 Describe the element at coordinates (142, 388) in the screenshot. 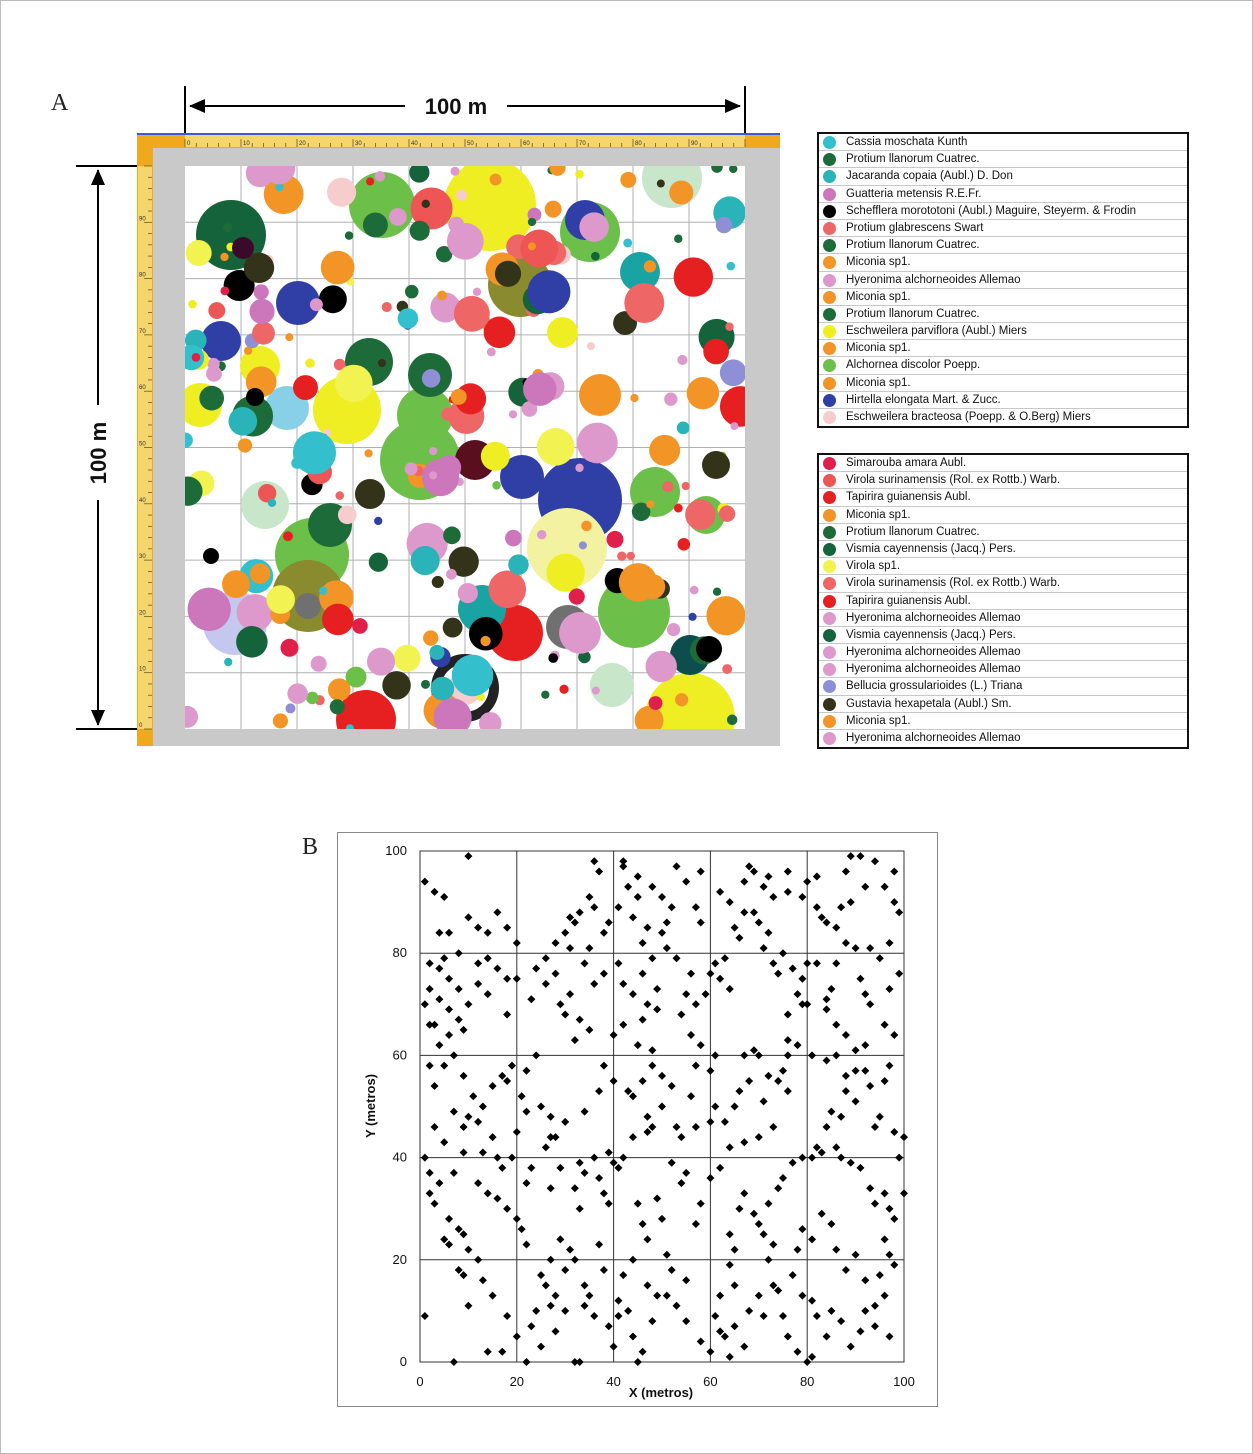

I see `ruler-left-label: 60` at that location.